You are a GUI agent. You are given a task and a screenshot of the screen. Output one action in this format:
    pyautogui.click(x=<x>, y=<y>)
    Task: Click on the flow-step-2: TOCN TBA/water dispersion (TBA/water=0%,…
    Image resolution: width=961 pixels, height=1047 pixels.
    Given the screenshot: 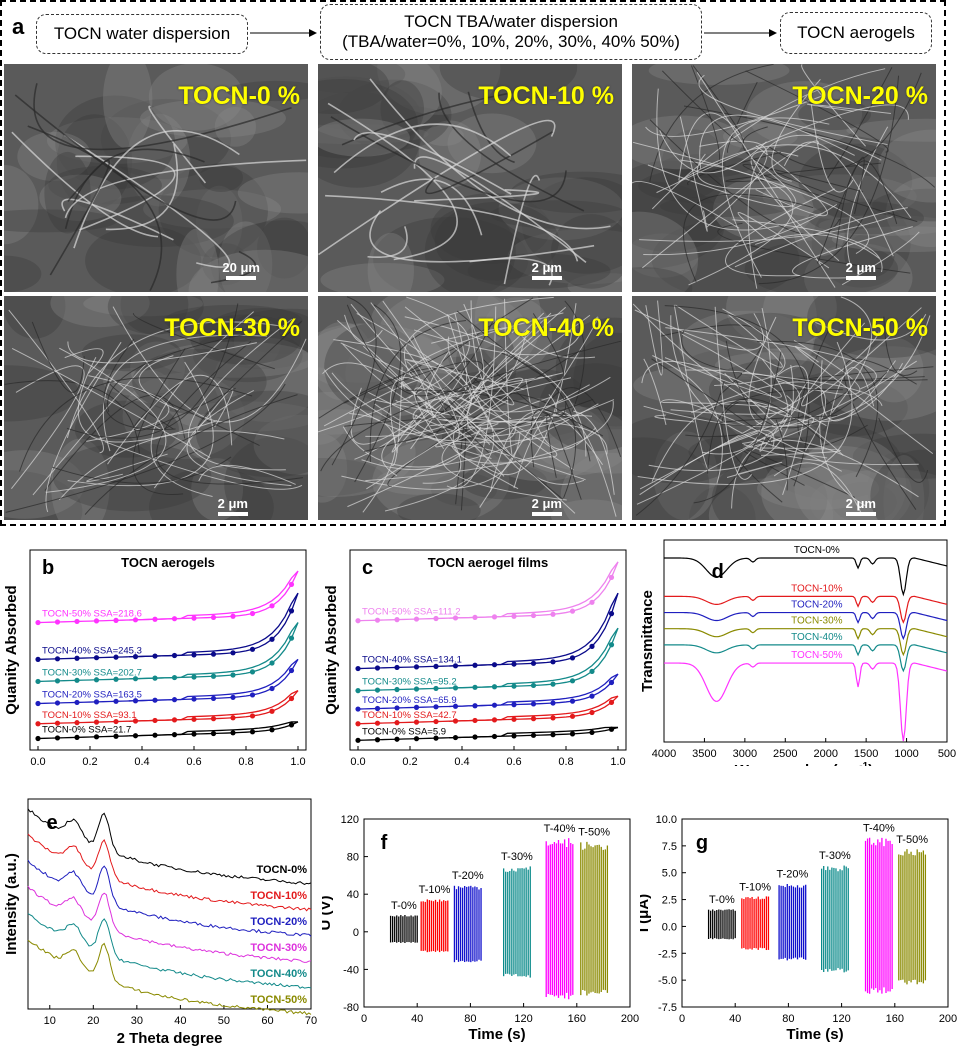 What is the action you would take?
    pyautogui.click(x=511, y=32)
    